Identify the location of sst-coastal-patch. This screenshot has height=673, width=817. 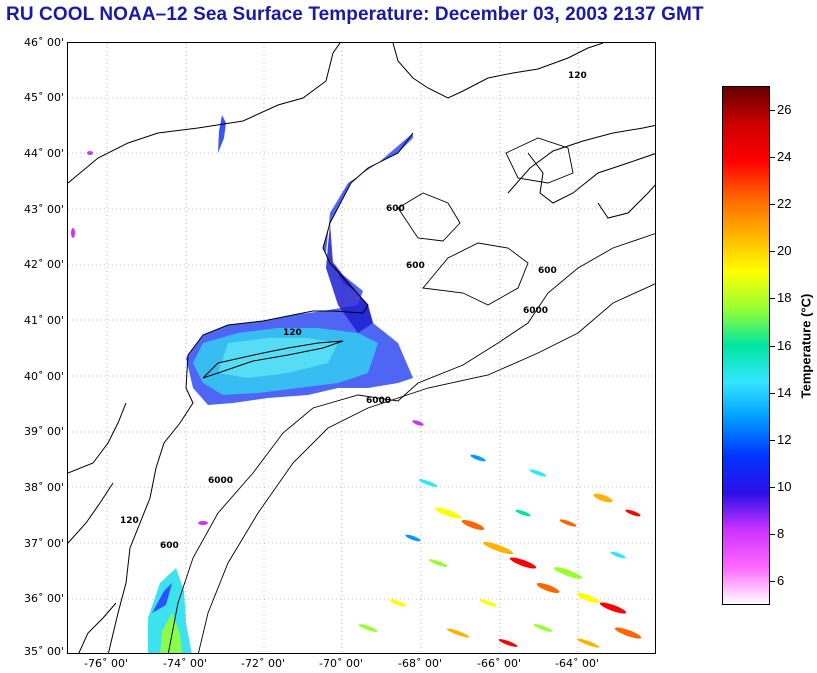
(299, 260).